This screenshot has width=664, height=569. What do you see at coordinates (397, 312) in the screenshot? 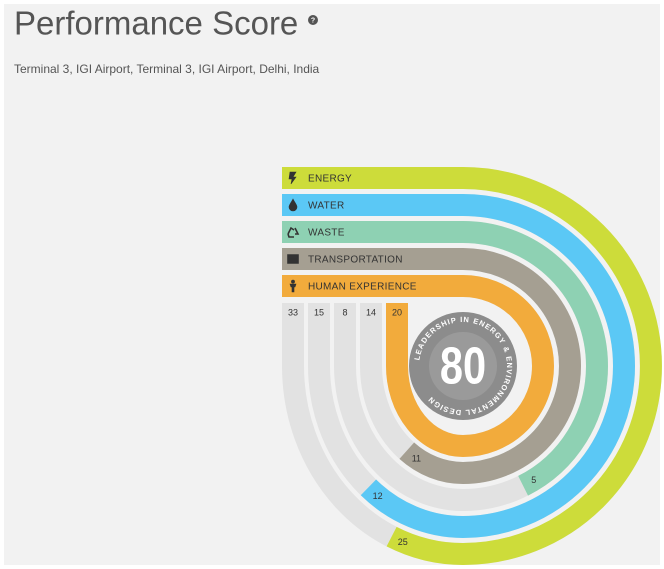
I see `max-label: 20` at bounding box center [397, 312].